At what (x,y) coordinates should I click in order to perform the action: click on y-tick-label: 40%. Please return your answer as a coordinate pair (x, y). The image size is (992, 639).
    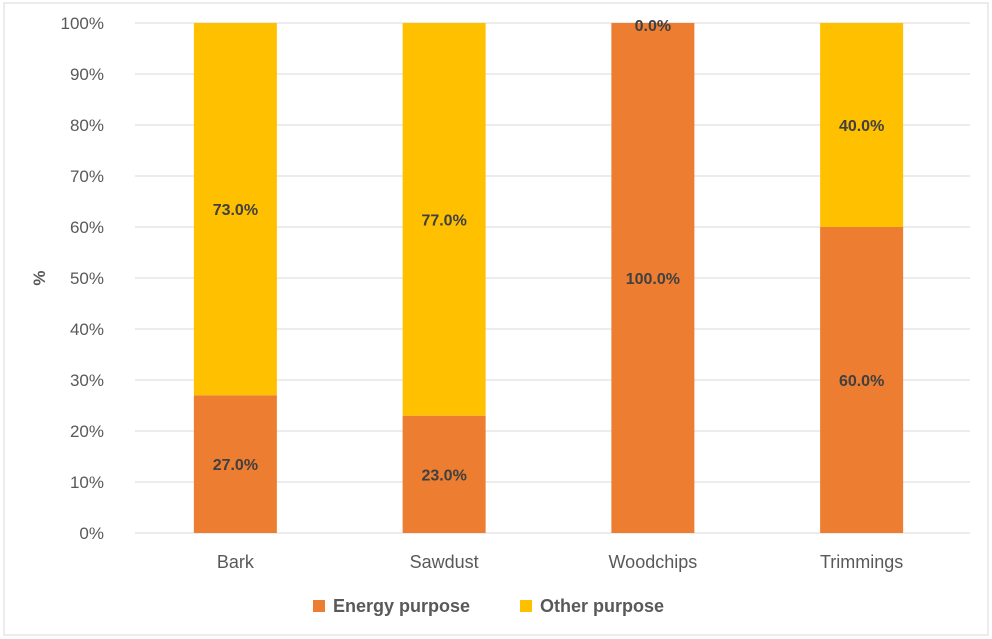
    Looking at the image, I should click on (87, 329).